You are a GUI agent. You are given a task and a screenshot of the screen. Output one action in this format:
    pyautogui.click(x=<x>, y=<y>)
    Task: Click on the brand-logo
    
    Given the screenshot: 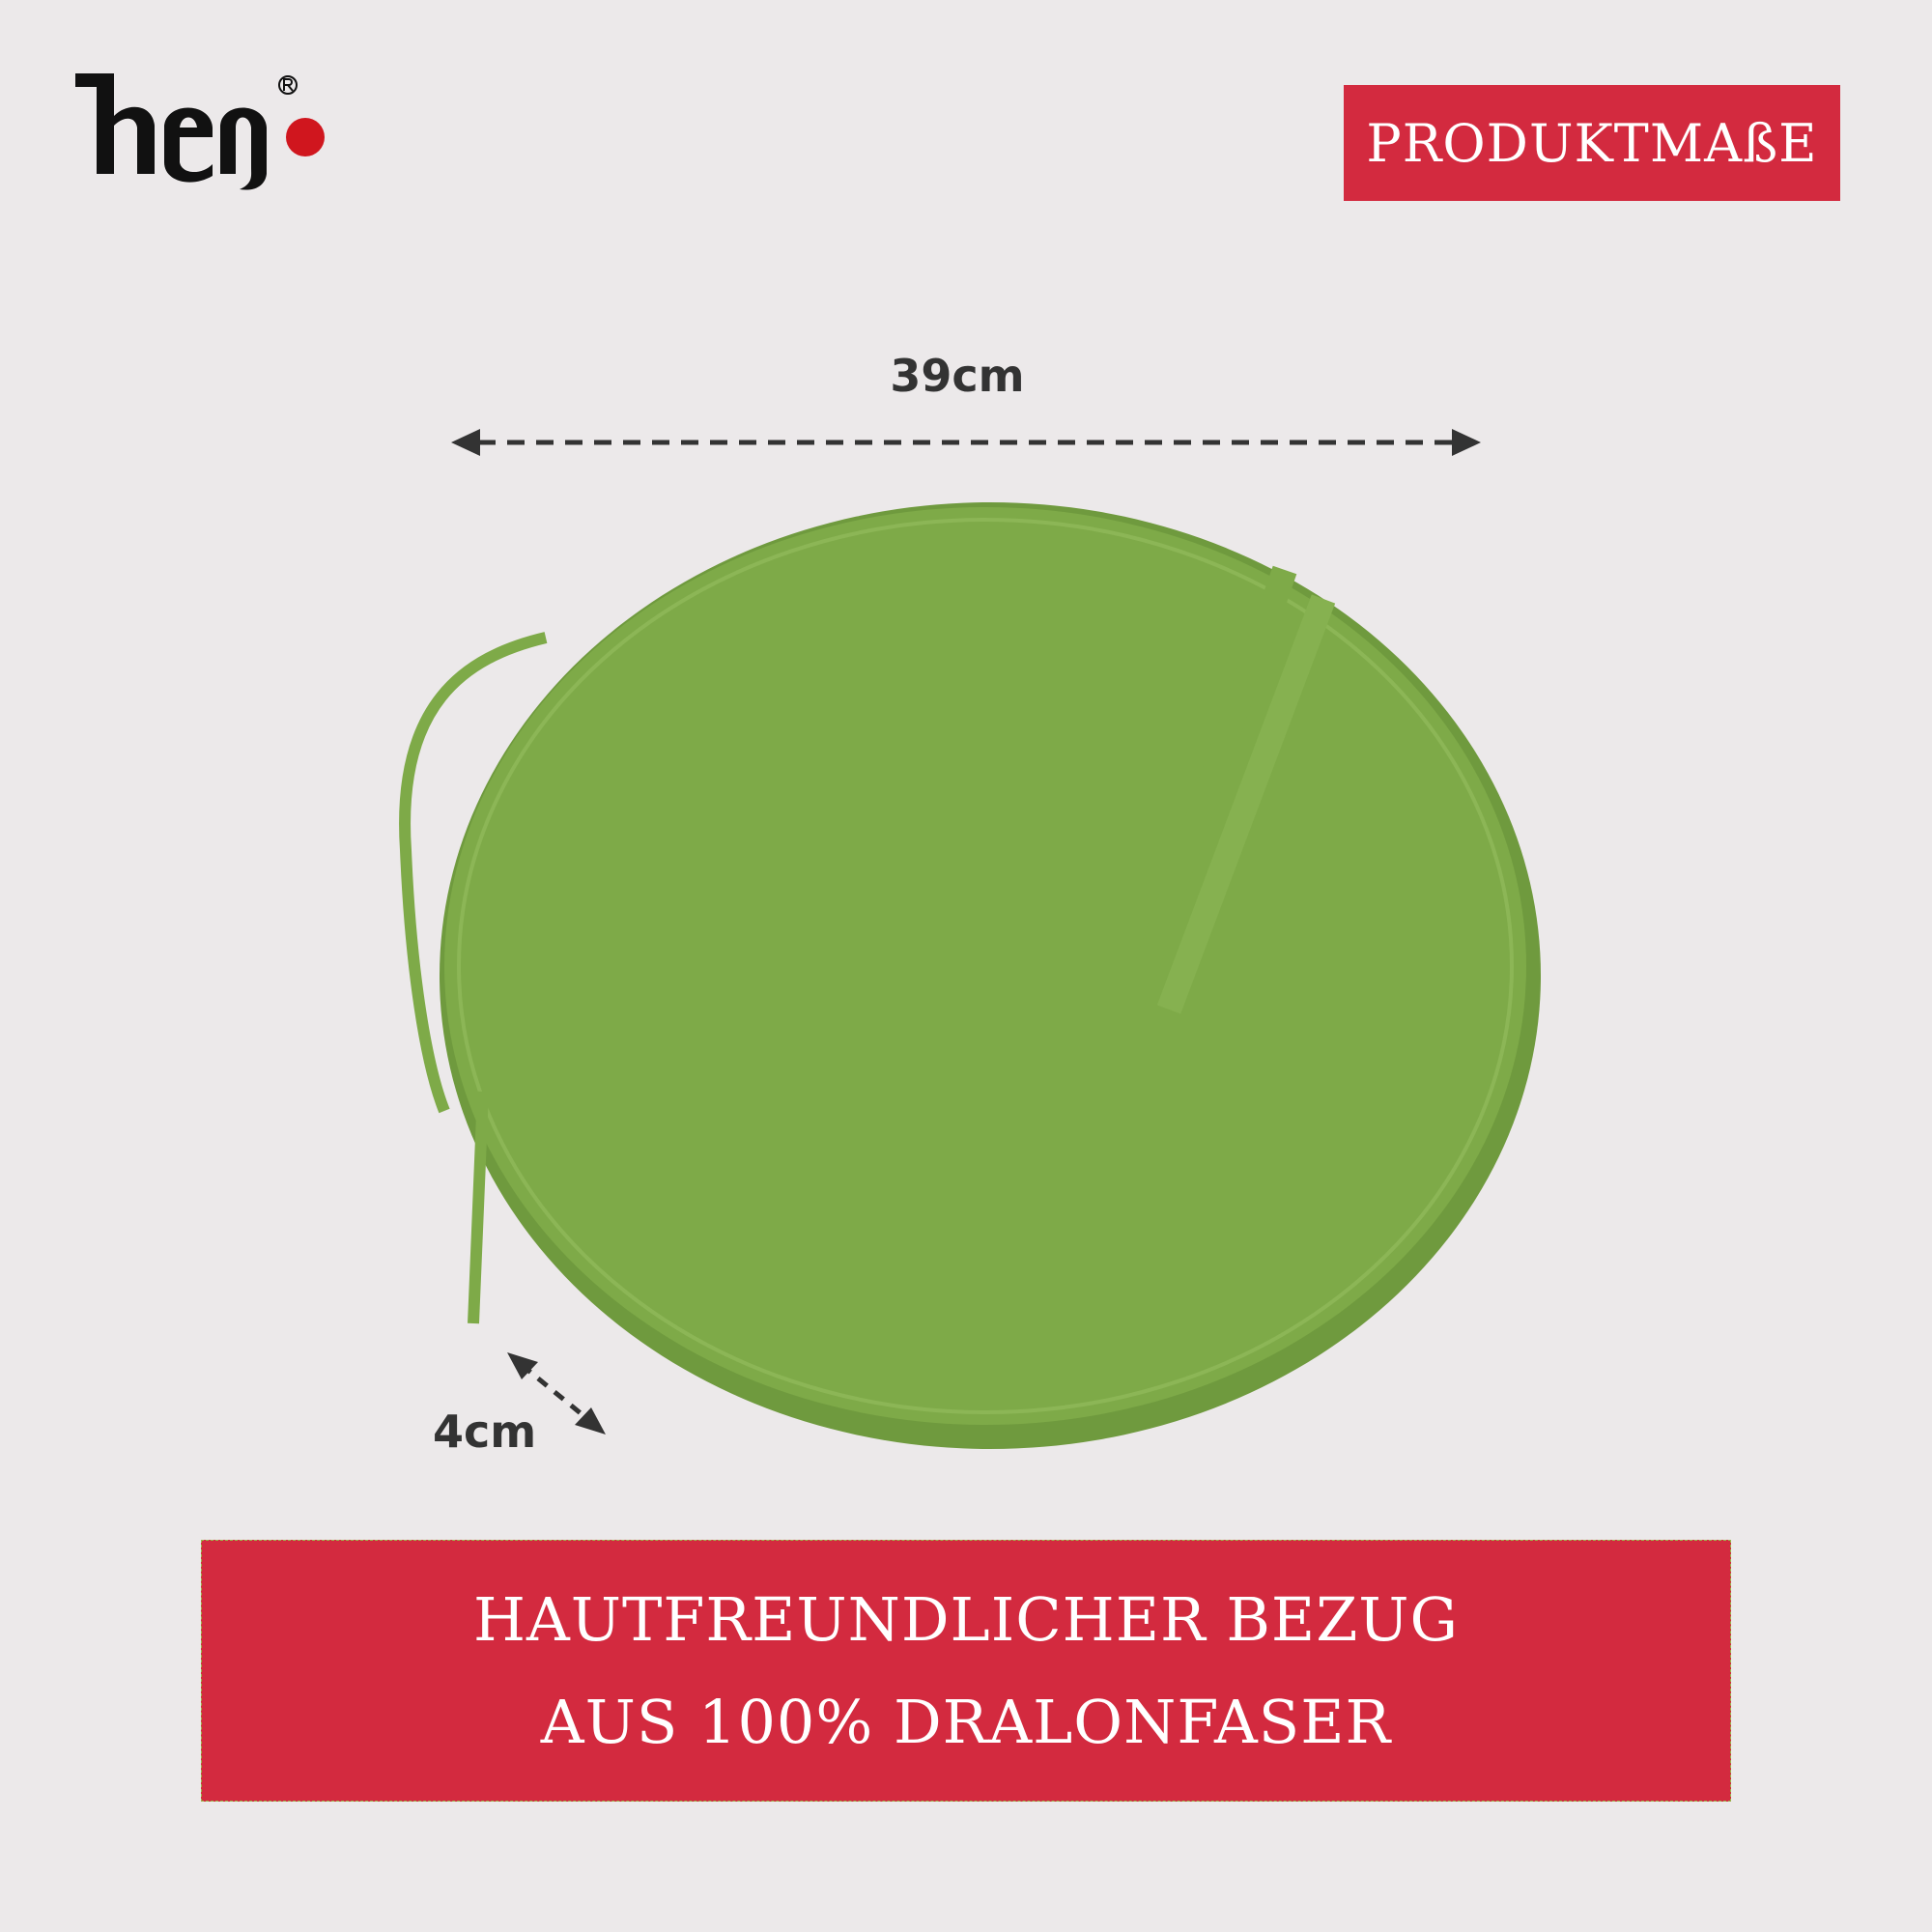 What is the action you would take?
    pyautogui.click(x=200, y=131)
    